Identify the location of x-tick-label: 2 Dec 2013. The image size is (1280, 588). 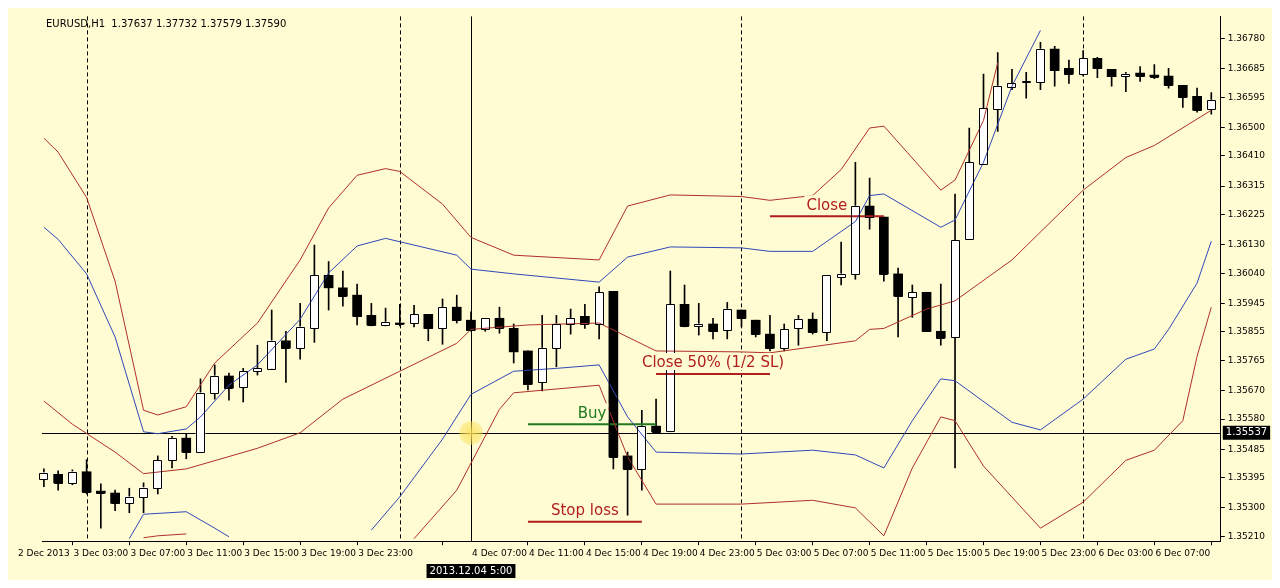
(44, 552).